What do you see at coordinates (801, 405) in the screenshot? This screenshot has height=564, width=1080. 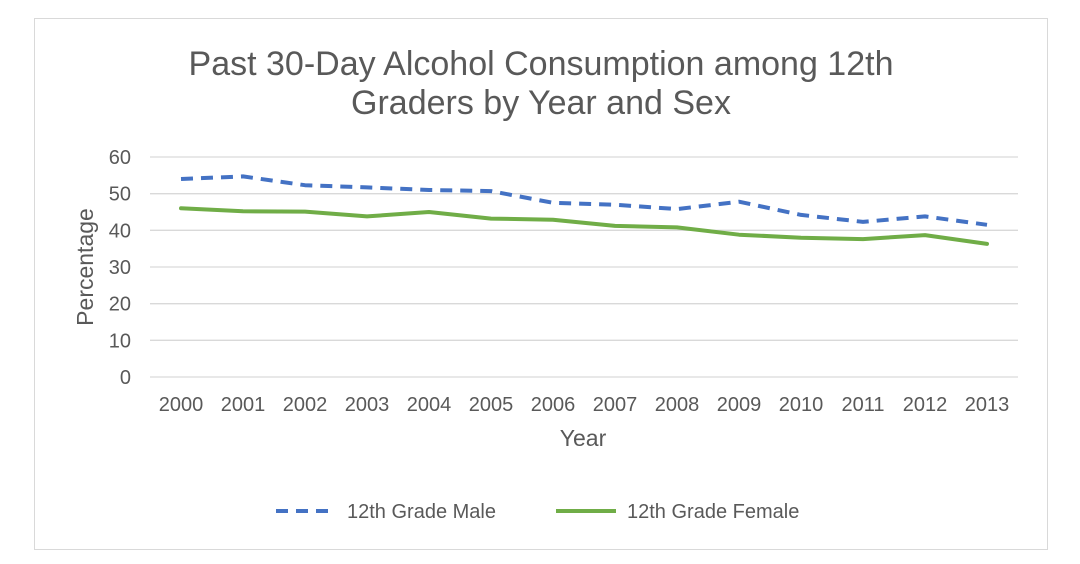 I see `x-tick-label: 2010` at bounding box center [801, 405].